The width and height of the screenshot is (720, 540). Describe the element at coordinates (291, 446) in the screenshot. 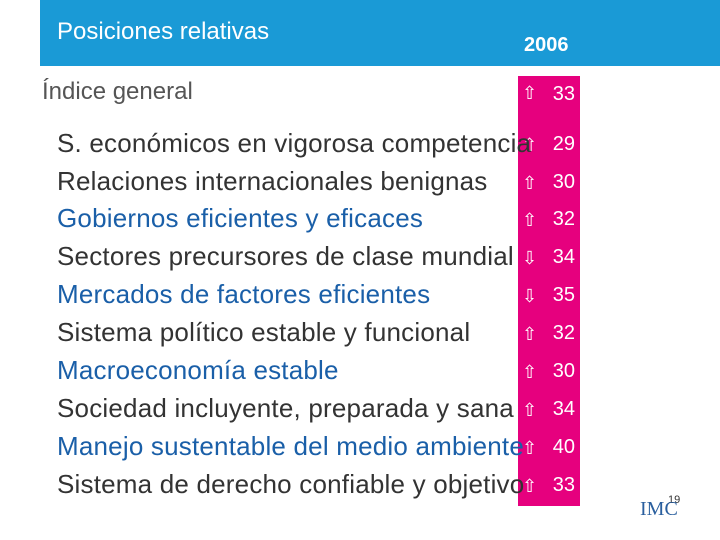

I see `row-label: Manejo sustentable del medio ambiente` at that location.